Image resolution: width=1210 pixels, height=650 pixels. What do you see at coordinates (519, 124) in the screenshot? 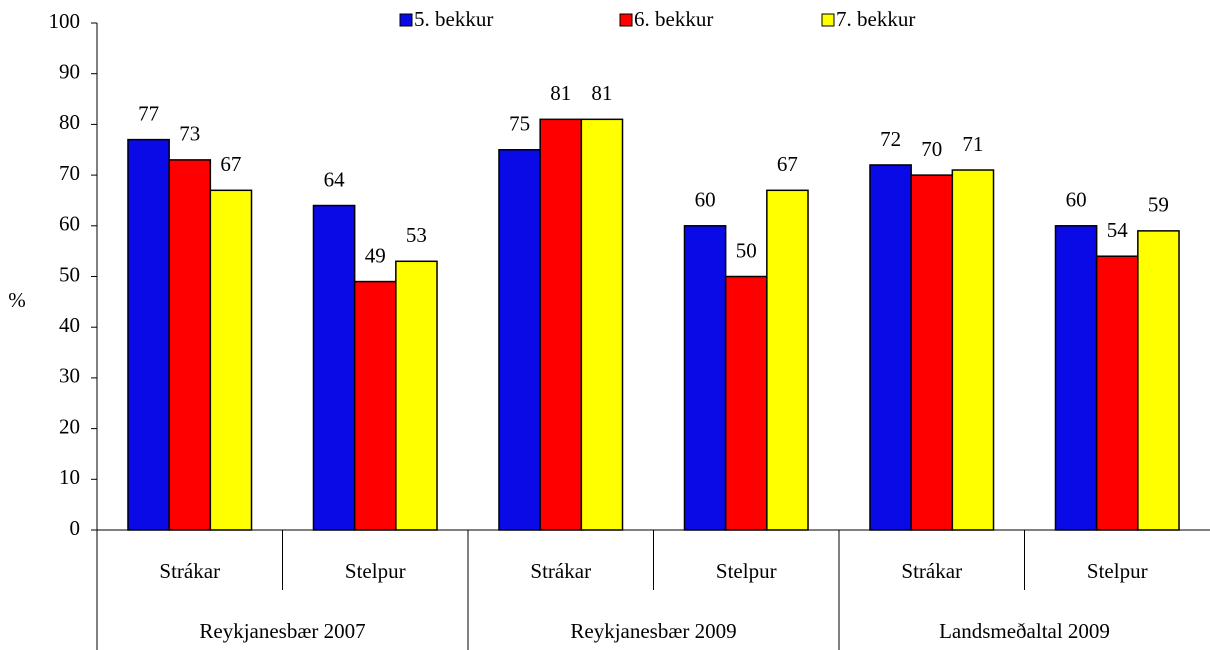
I see `value-label: 75` at bounding box center [519, 124].